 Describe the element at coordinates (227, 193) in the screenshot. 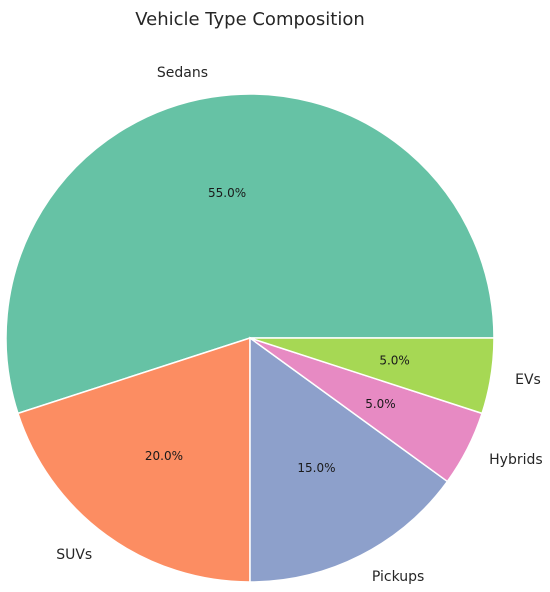

I see `slice-value-label: 55.0%` at that location.